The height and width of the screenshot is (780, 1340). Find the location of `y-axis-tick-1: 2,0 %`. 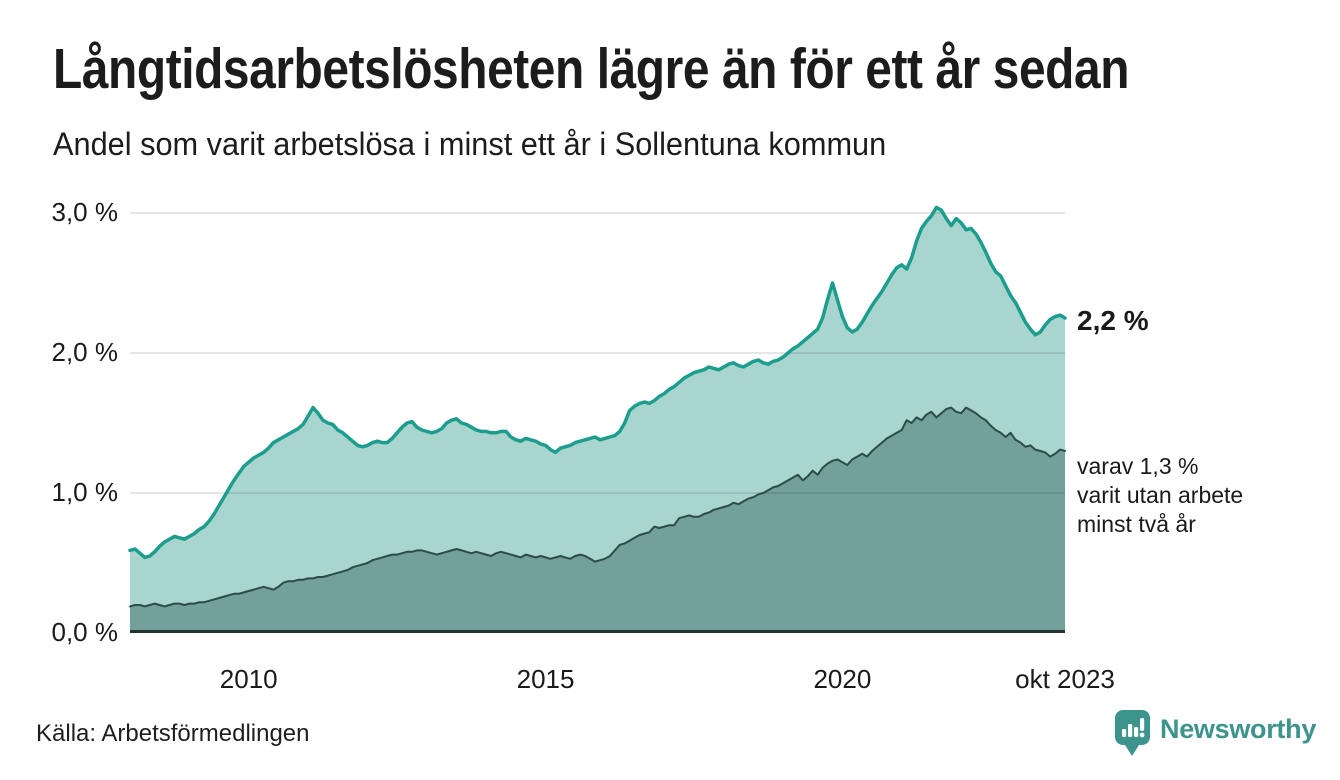

y-axis-tick-1: 2,0 % is located at coordinates (85, 352).